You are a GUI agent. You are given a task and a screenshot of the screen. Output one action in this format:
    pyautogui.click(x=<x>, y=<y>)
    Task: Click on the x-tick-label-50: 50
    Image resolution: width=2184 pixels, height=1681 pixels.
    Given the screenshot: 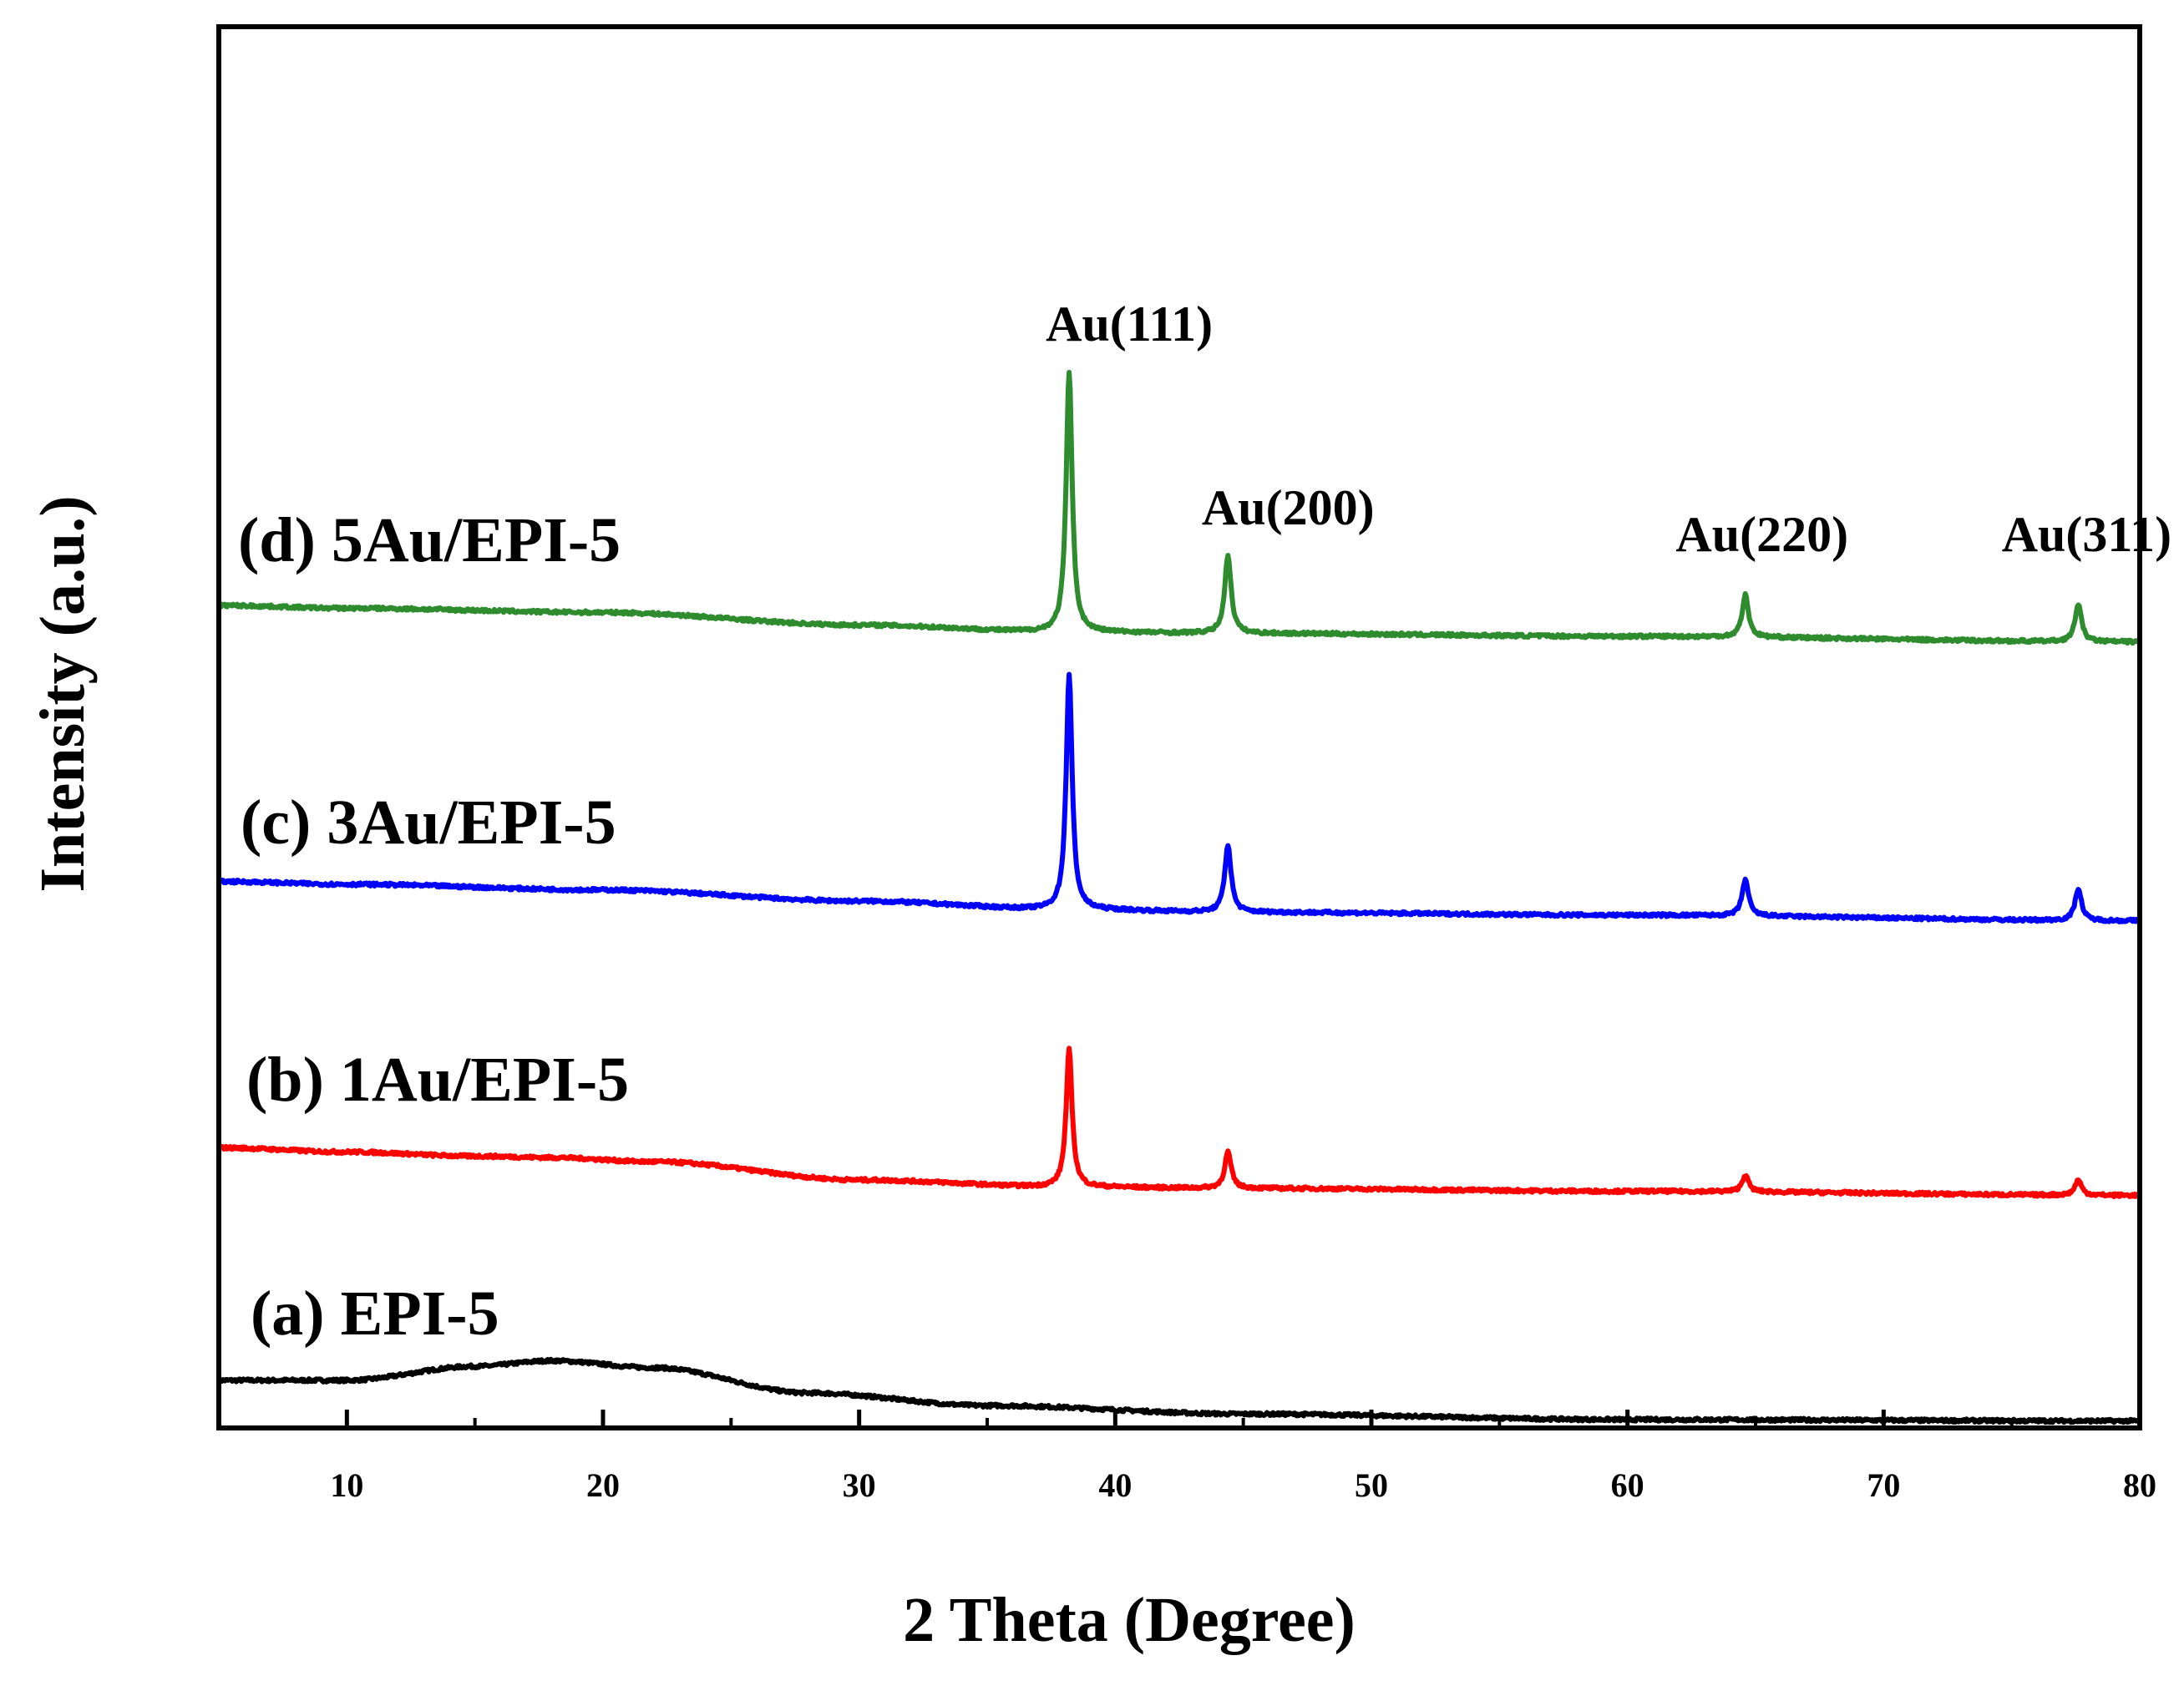 What is the action you would take?
    pyautogui.click(x=1371, y=1485)
    